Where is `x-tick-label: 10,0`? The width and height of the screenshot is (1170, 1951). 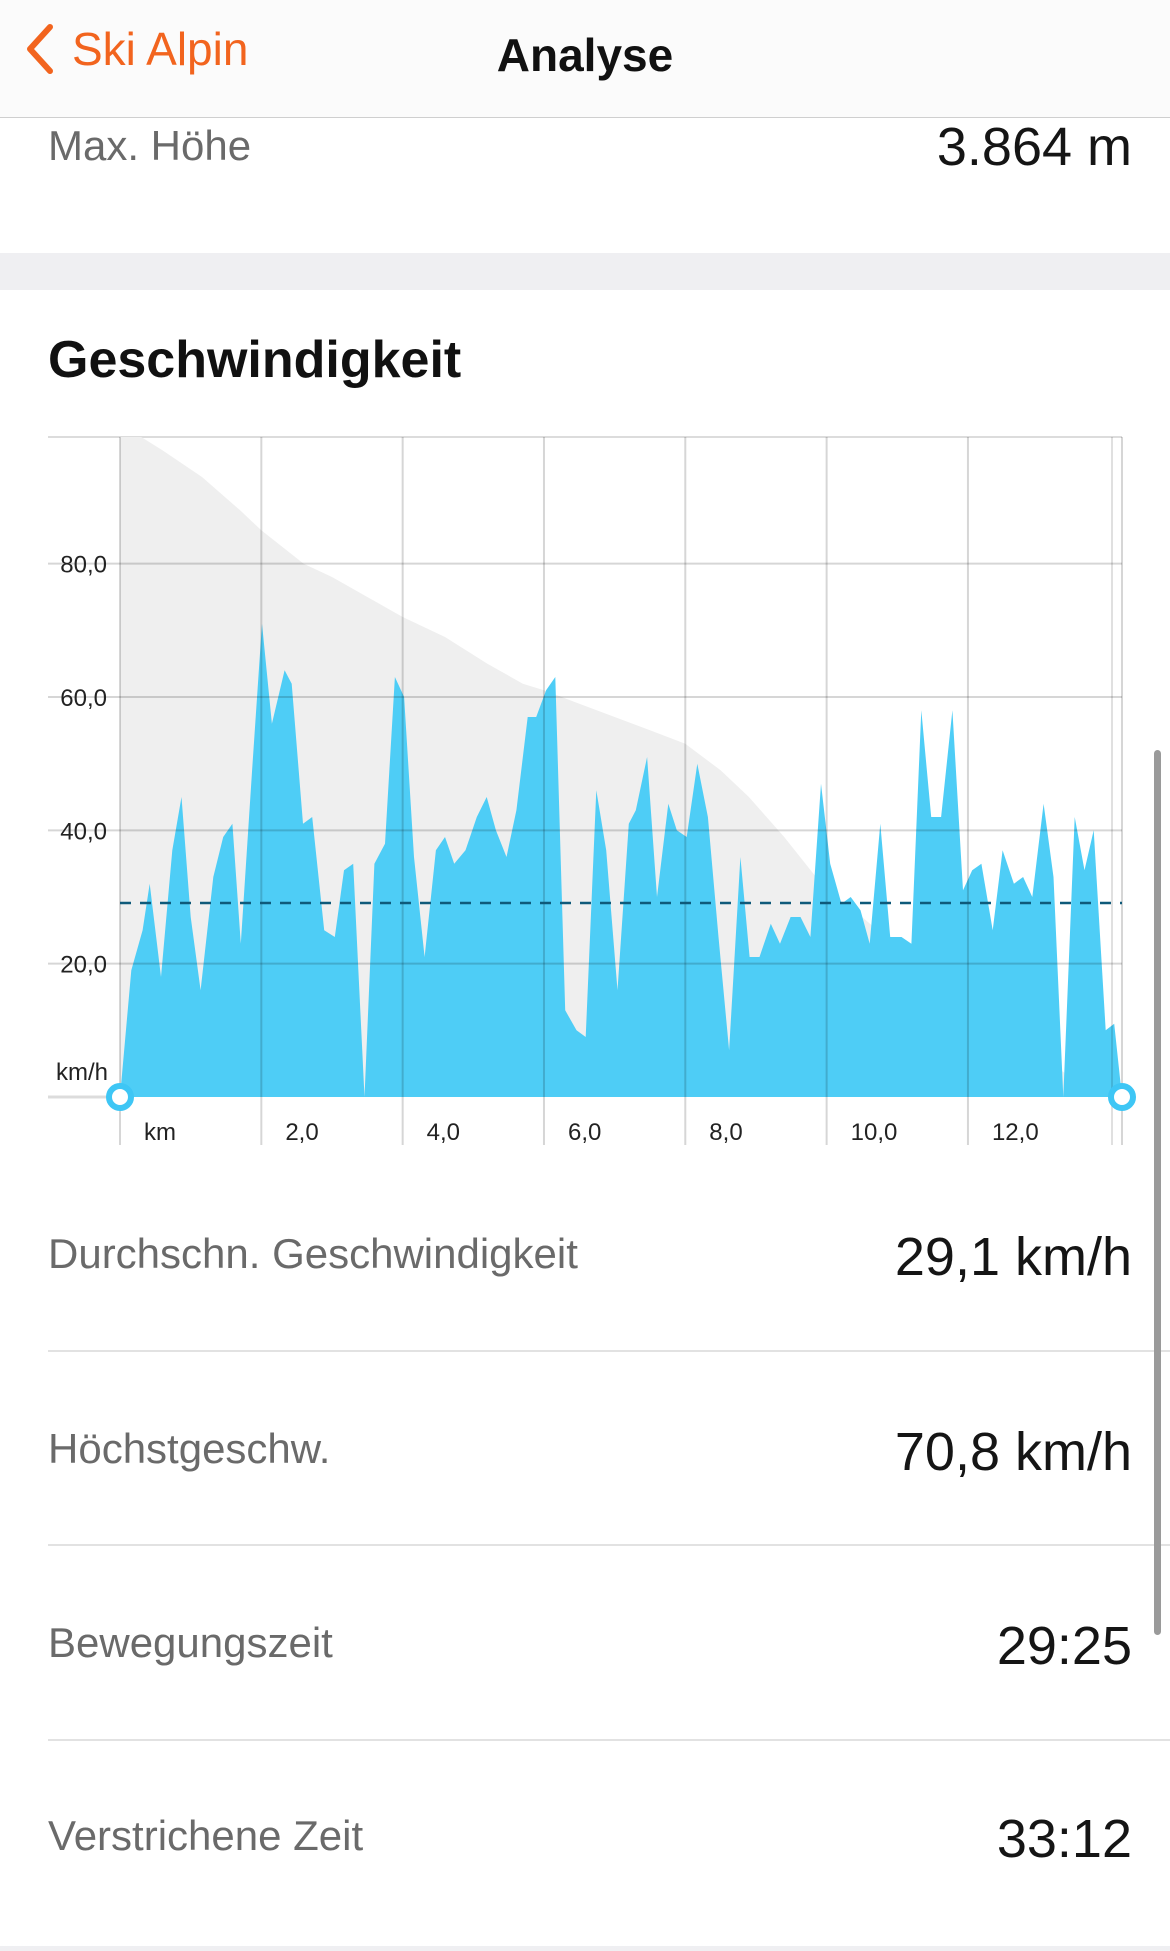
x-tick-label: 10,0 is located at coordinates (874, 1132).